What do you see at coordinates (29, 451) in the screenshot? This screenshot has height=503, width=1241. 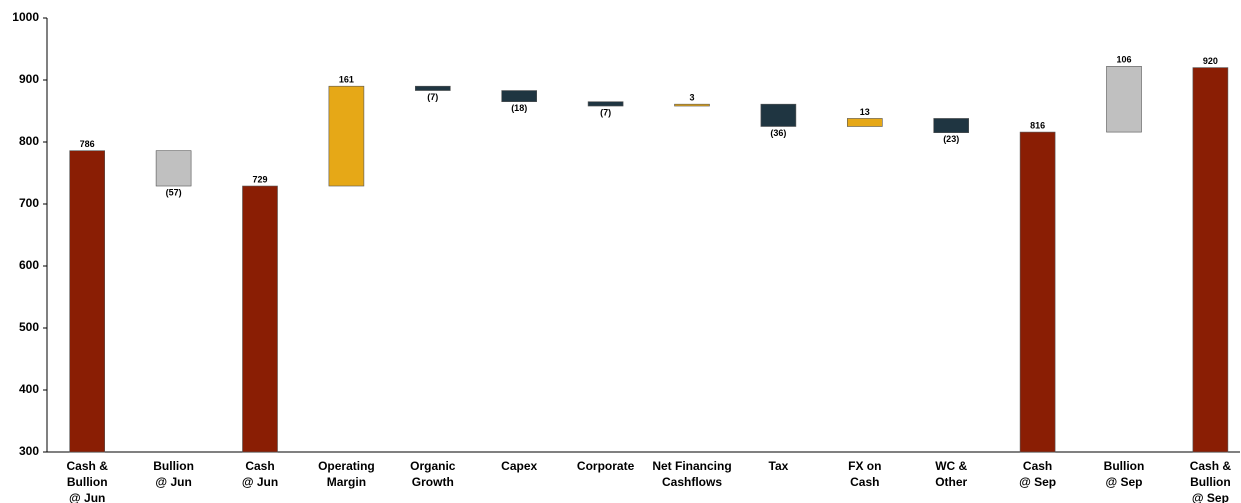 I see `y-tick-label: 300` at bounding box center [29, 451].